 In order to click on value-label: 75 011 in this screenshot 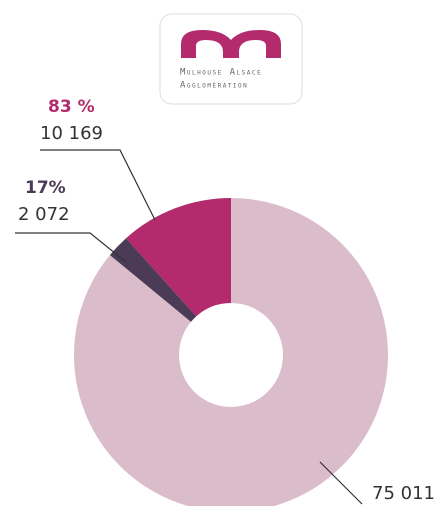, I will do `click(403, 493)`.